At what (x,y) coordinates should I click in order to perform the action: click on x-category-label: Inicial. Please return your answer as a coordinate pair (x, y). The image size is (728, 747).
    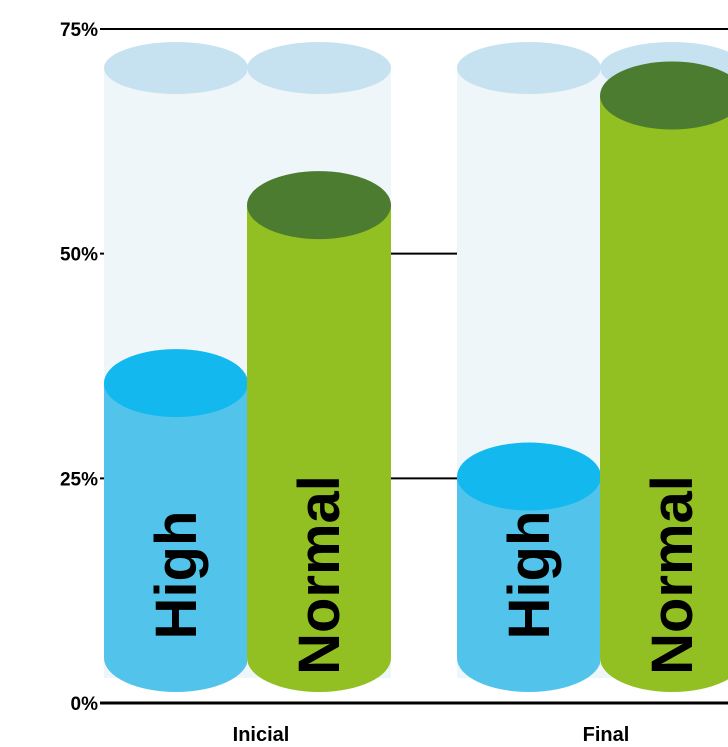
    Looking at the image, I should click on (261, 735).